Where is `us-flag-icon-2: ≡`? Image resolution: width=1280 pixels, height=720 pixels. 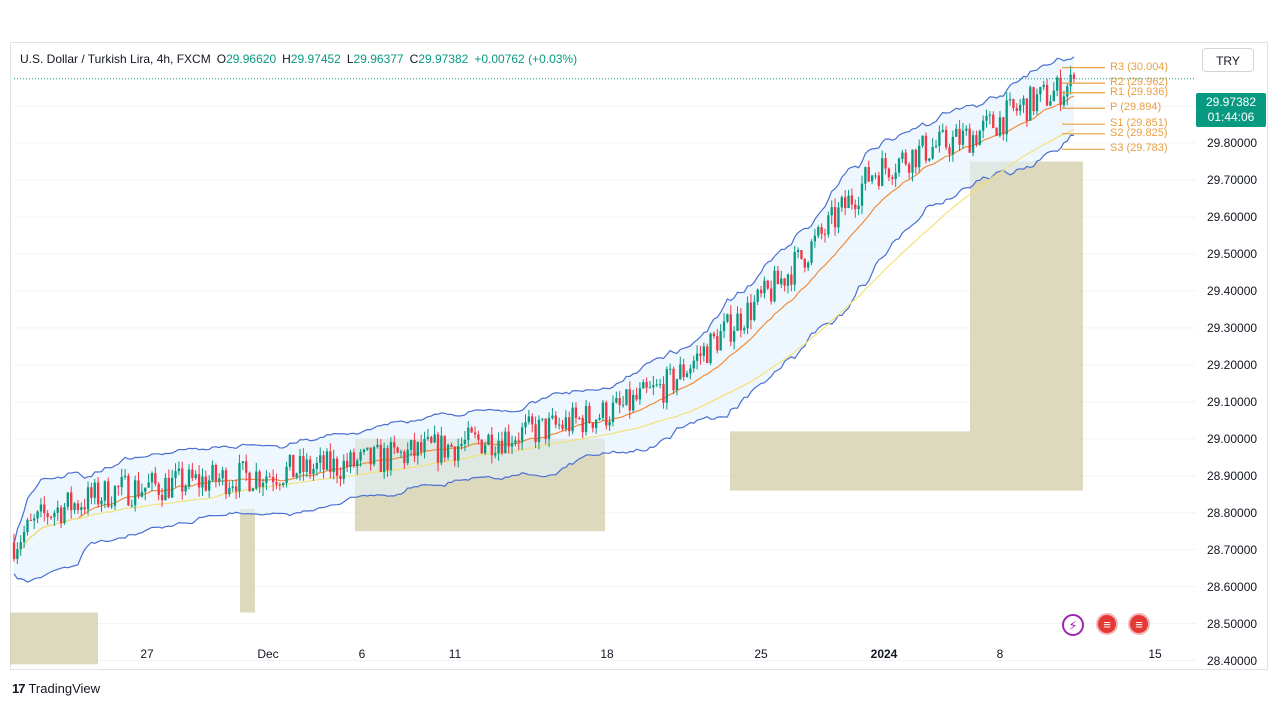 us-flag-icon-2: ≡ is located at coordinates (1139, 624).